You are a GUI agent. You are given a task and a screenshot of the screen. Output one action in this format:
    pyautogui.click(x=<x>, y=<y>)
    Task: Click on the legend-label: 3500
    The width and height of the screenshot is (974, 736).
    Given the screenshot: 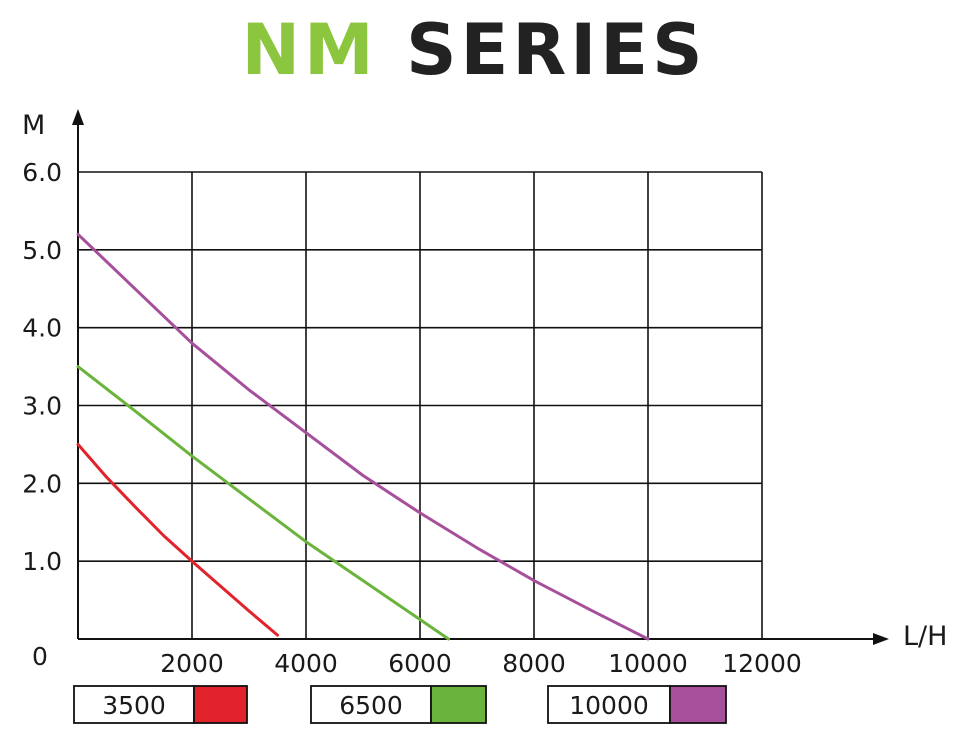 What is the action you would take?
    pyautogui.click(x=134, y=705)
    